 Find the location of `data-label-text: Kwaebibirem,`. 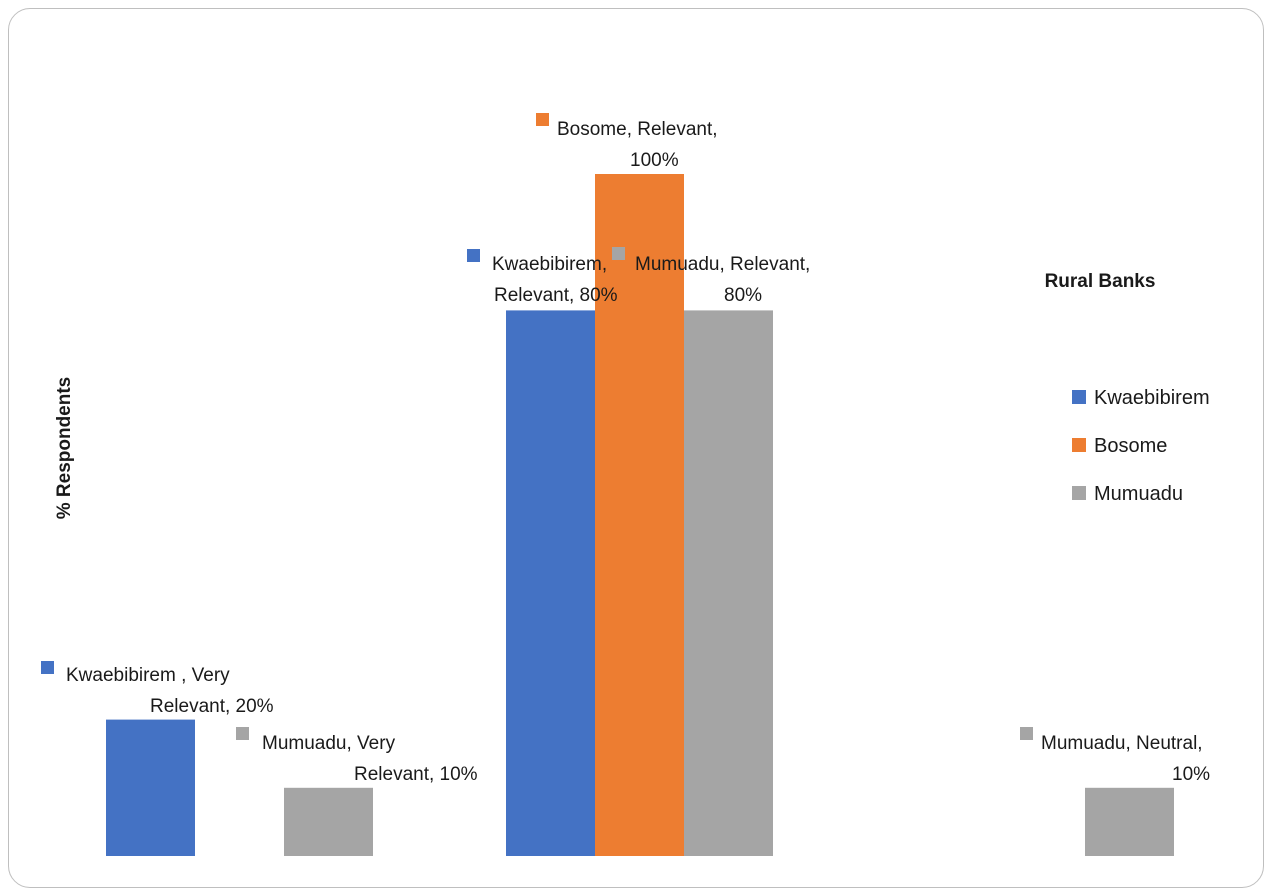

data-label-text: Kwaebibirem, is located at coordinates (549, 264).